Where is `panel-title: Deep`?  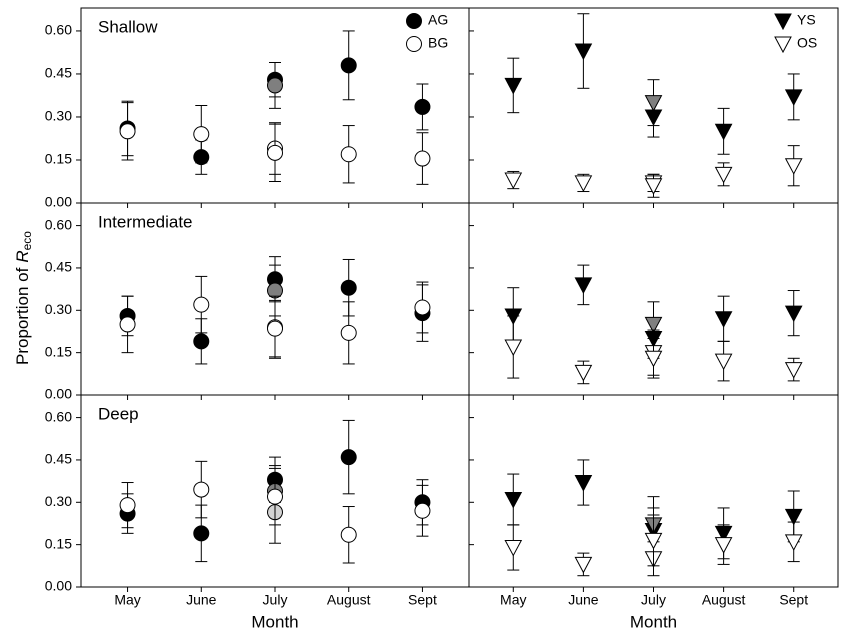 panel-title: Deep is located at coordinates (118, 413).